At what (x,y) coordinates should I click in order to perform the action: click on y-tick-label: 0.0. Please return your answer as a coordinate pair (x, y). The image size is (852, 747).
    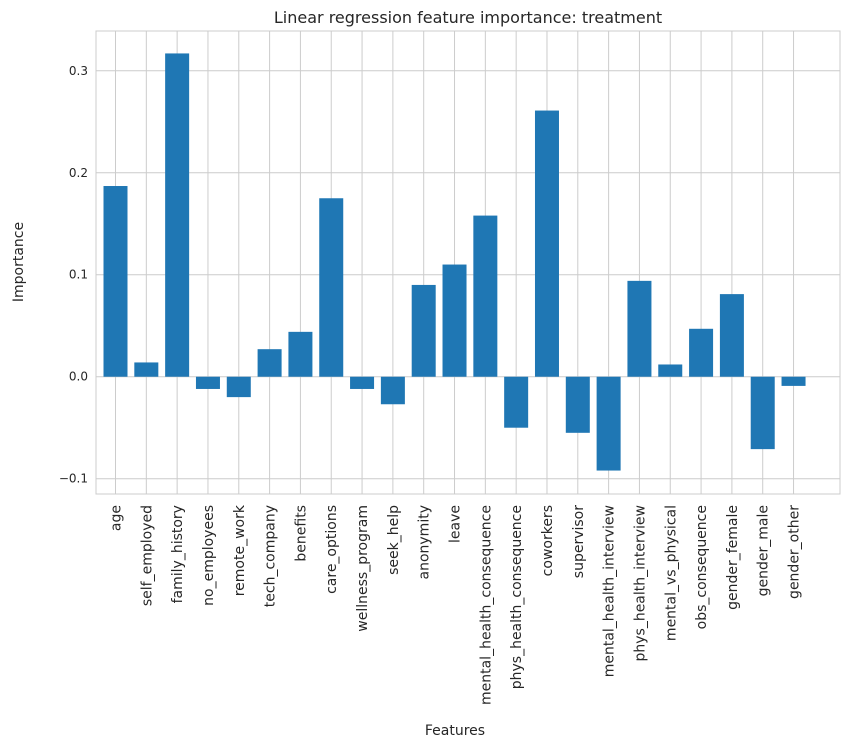
    Looking at the image, I should click on (78, 377).